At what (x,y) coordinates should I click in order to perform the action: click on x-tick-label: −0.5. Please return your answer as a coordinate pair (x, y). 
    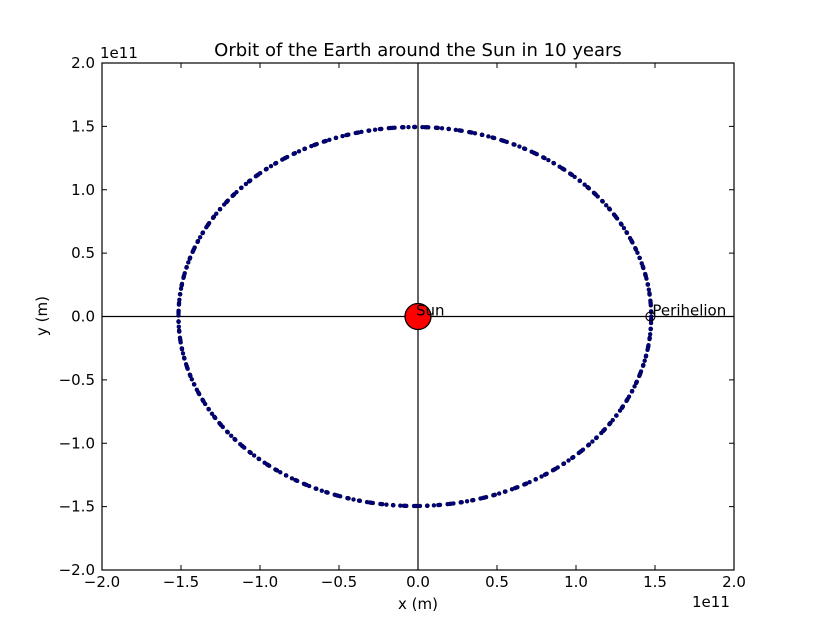
    Looking at the image, I should click on (339, 582).